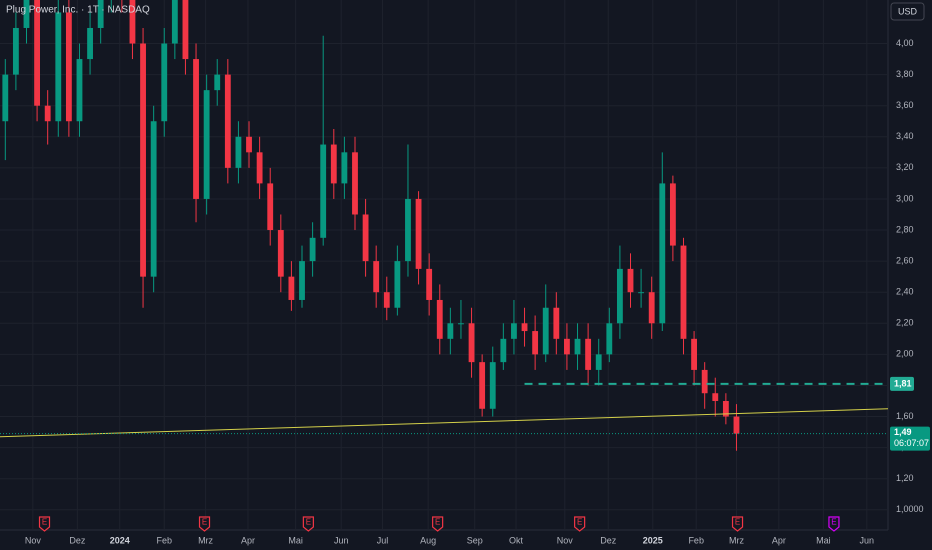 Image resolution: width=932 pixels, height=550 pixels. I want to click on x-tick-label: Mai, so click(823, 540).